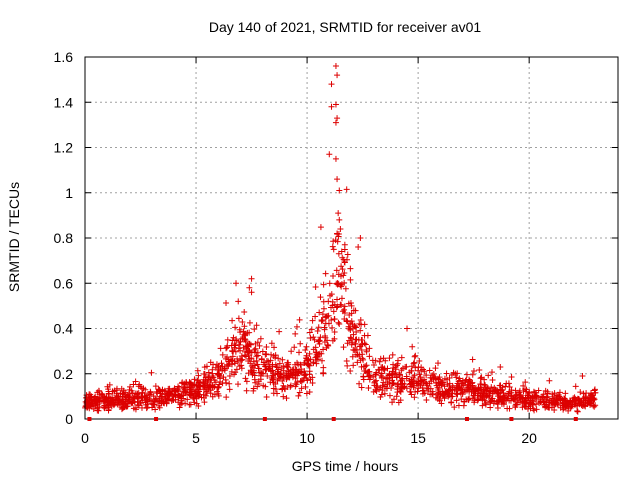 This screenshot has width=640, height=480. Describe the element at coordinates (64, 148) in the screenshot. I see `y-tick-label: 1.2` at that location.